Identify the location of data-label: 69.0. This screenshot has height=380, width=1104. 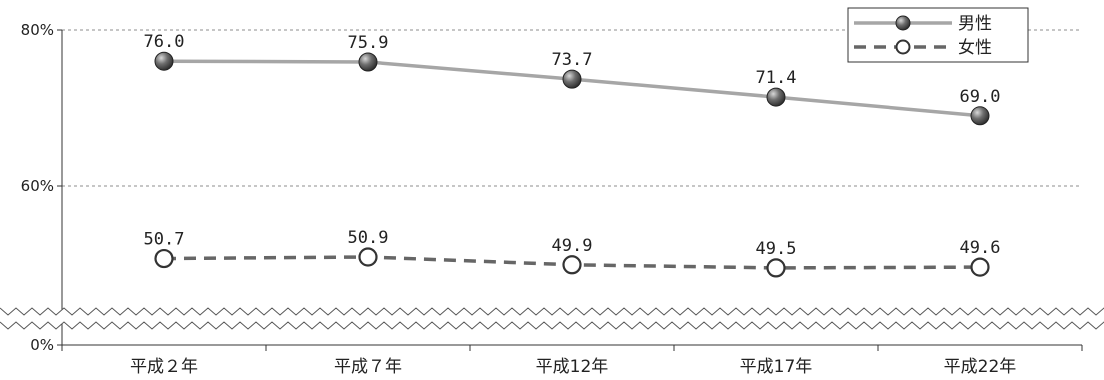
(980, 97).